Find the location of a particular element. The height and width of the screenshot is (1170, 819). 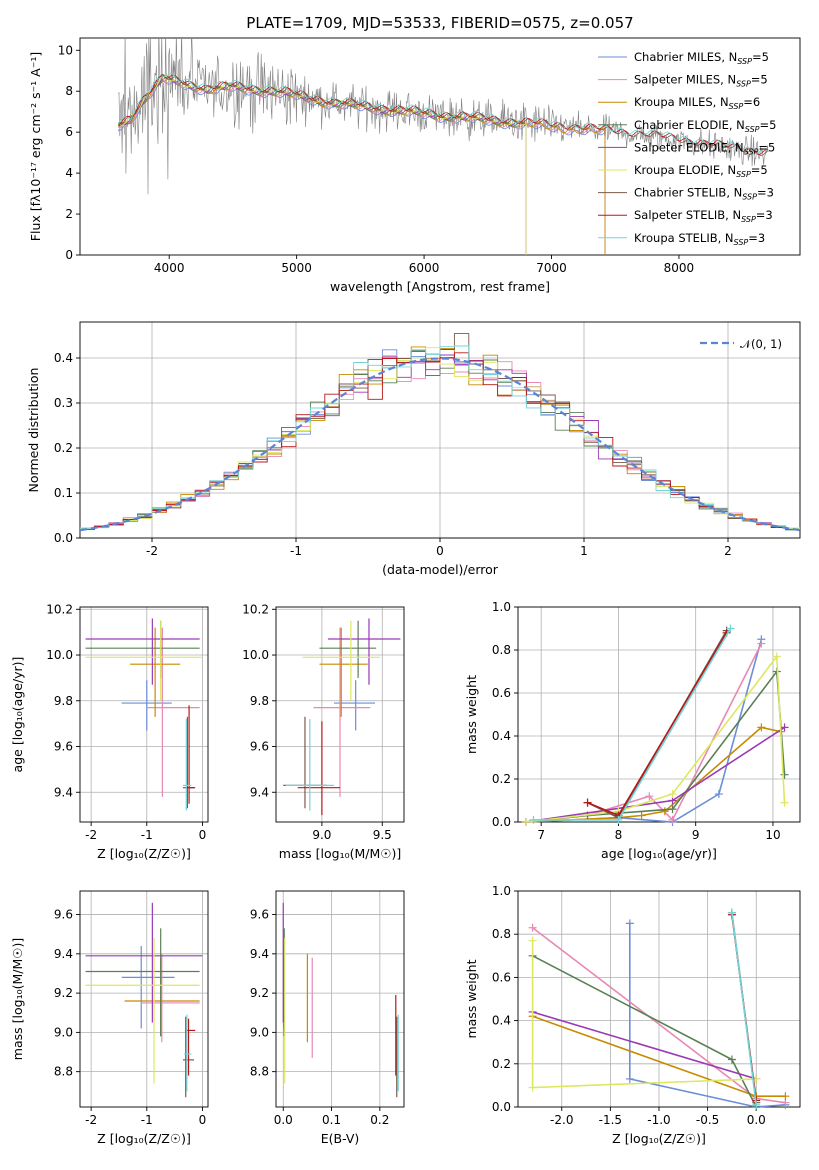

x-tick-label: 9.0 is located at coordinates (321, 835).